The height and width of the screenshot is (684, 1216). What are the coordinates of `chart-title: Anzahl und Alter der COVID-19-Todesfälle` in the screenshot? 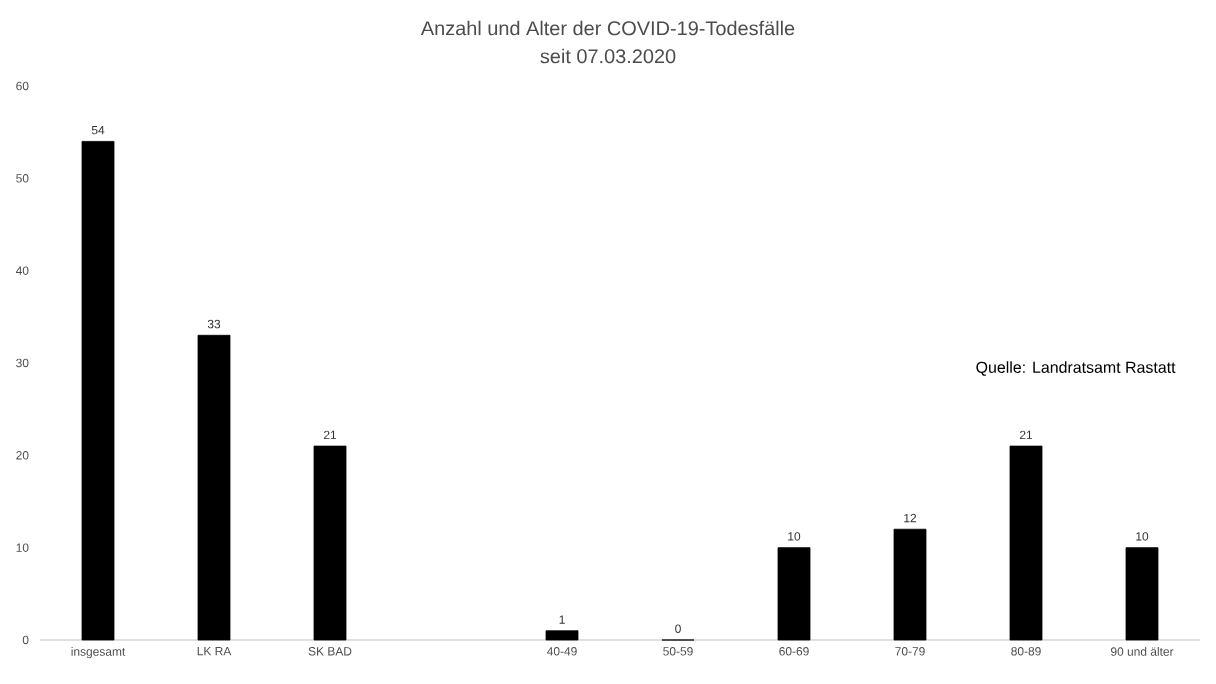 It's located at (607, 28).